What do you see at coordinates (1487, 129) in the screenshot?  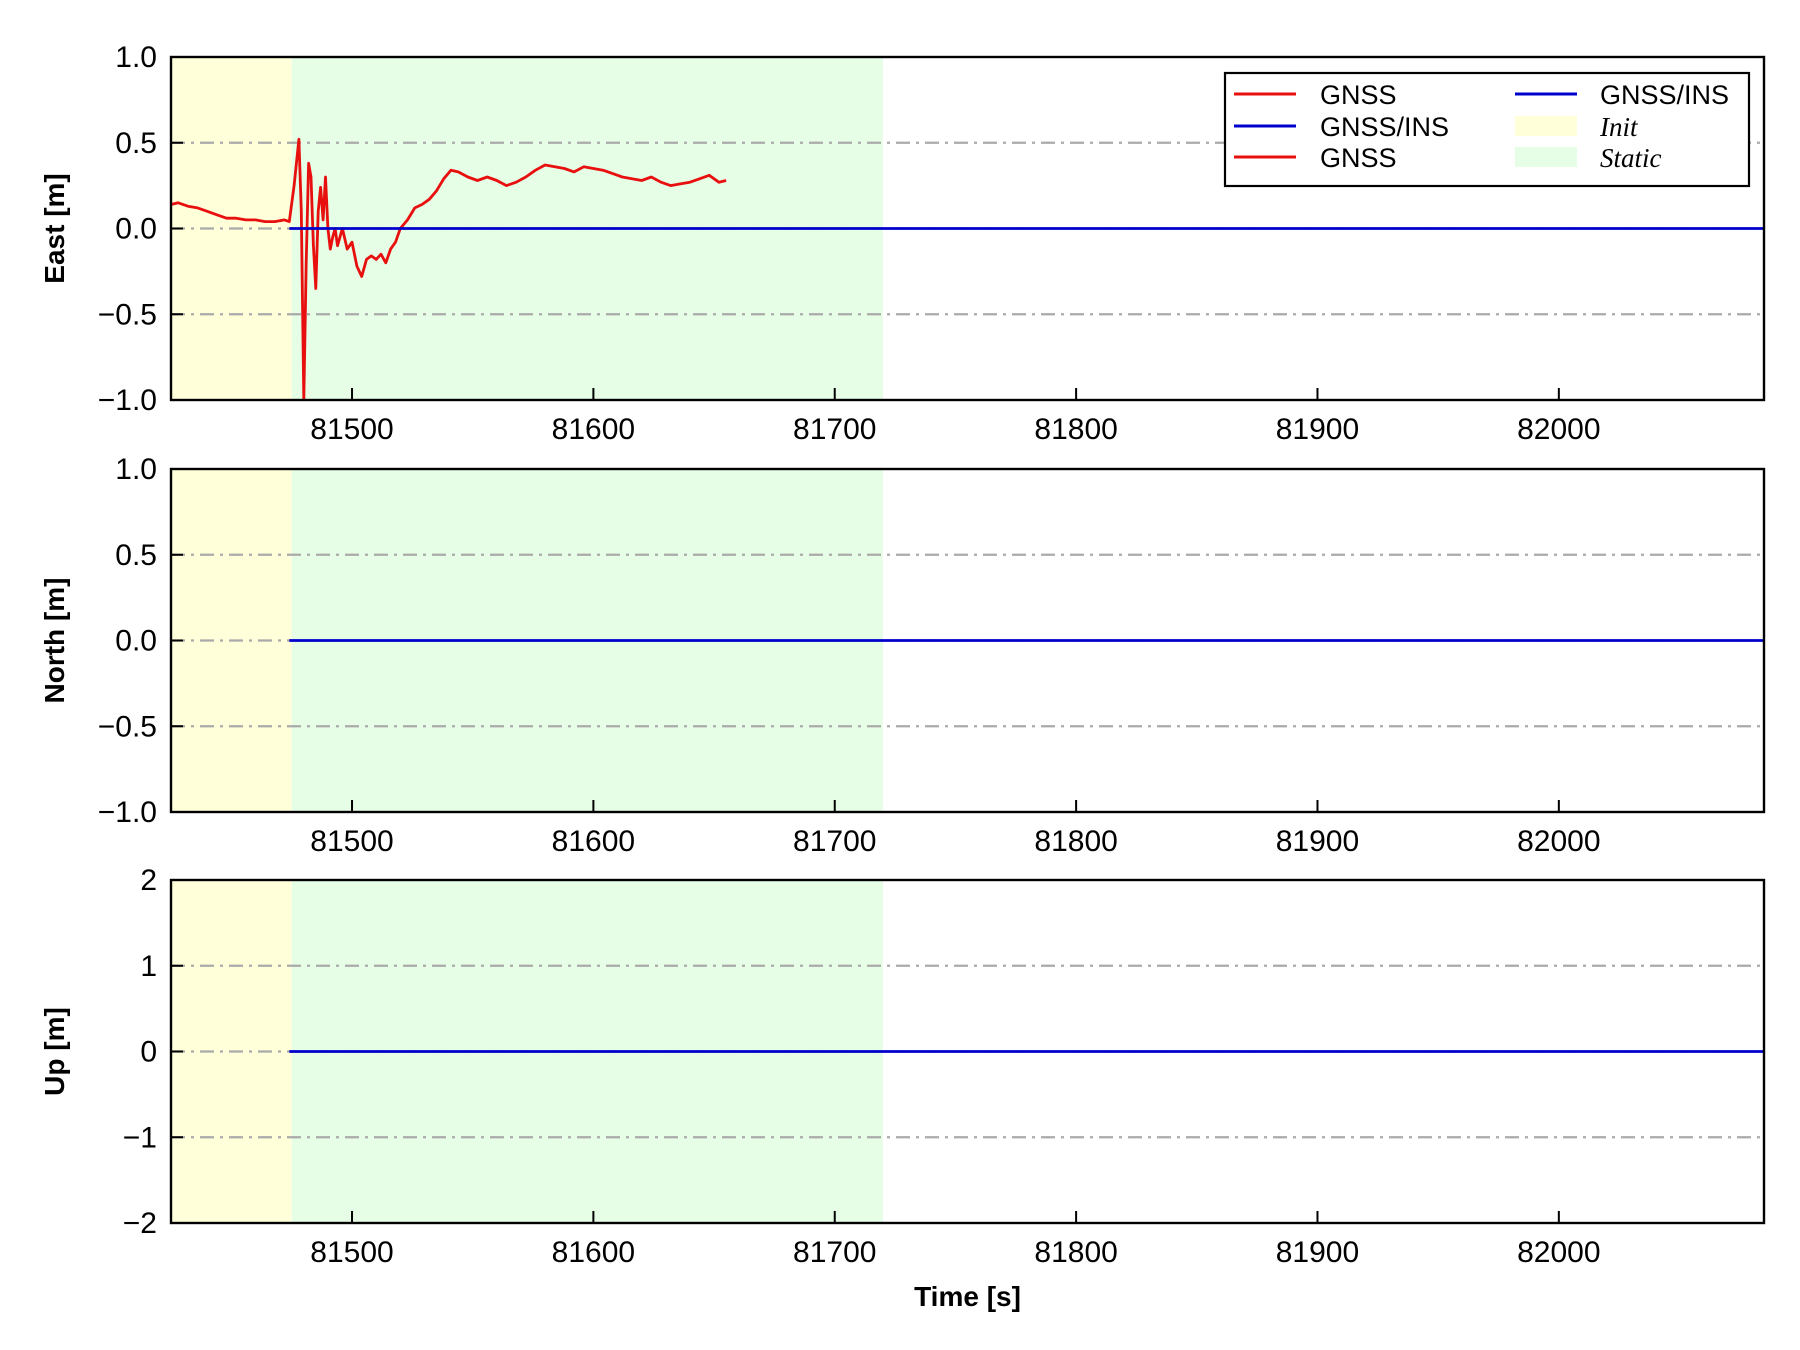 I see `legend-box` at bounding box center [1487, 129].